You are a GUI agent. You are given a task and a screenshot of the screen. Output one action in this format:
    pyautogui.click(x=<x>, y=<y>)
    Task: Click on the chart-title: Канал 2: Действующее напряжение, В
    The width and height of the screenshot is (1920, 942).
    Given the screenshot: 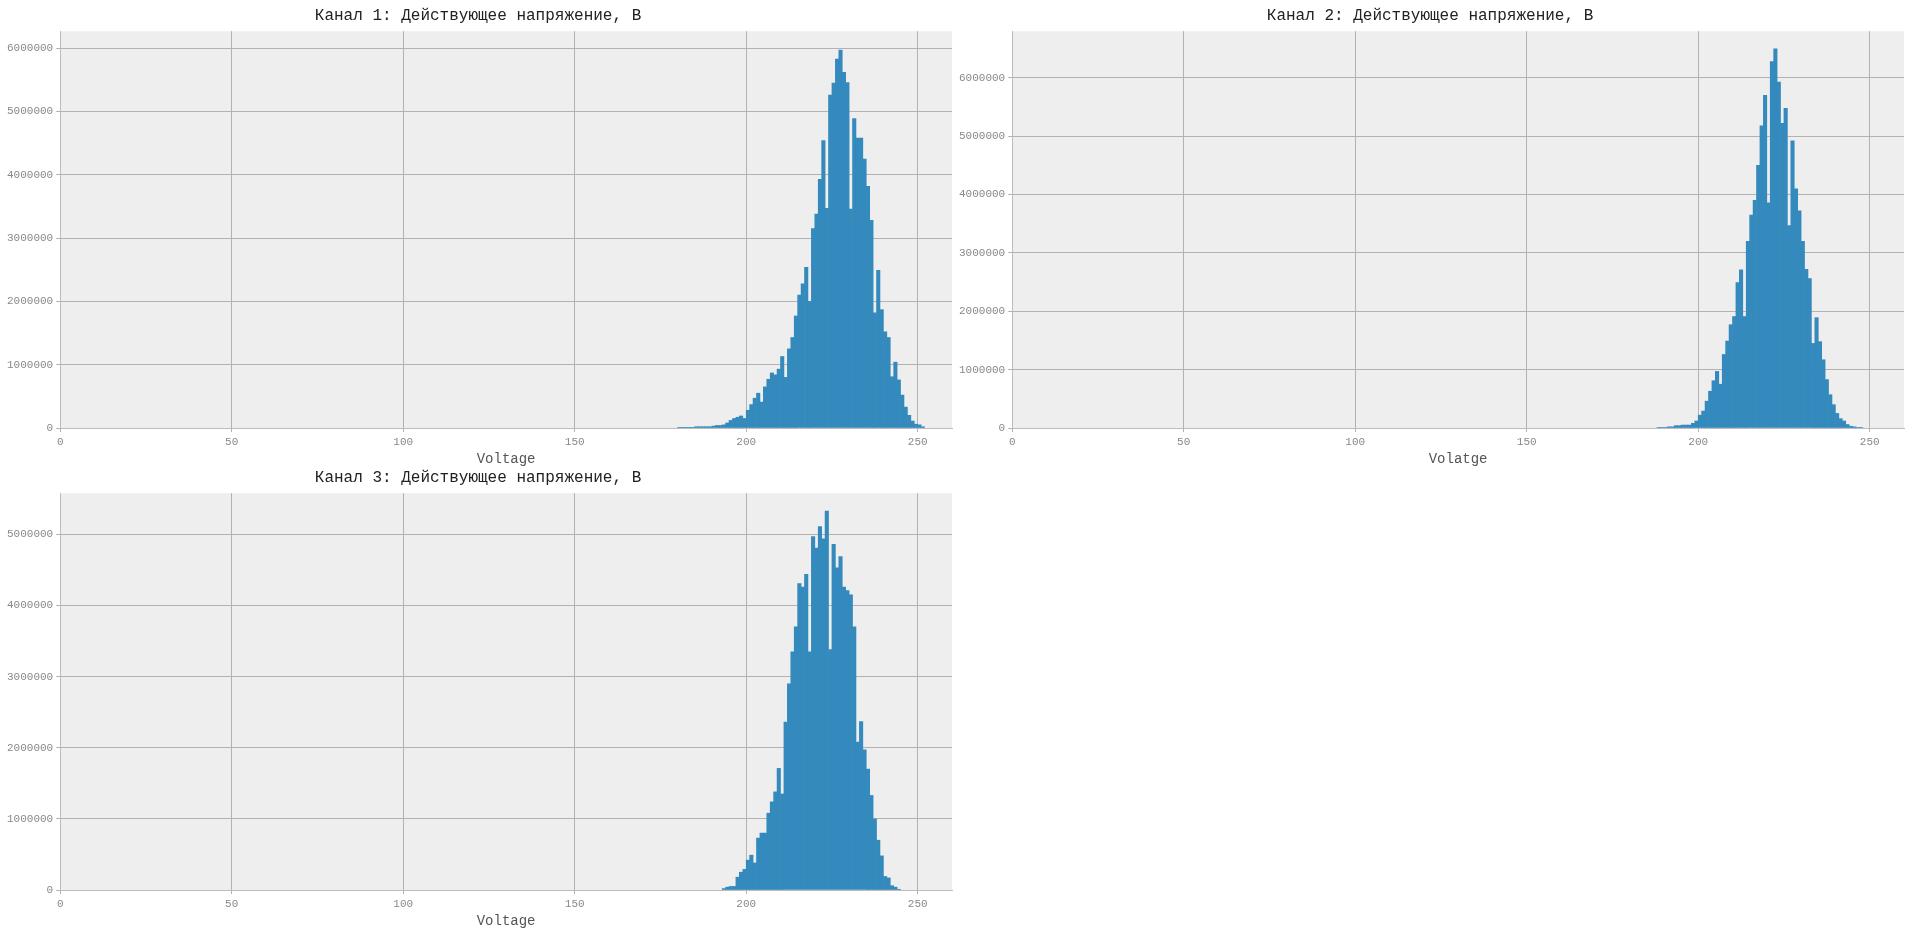 What is the action you would take?
    pyautogui.click(x=1430, y=15)
    